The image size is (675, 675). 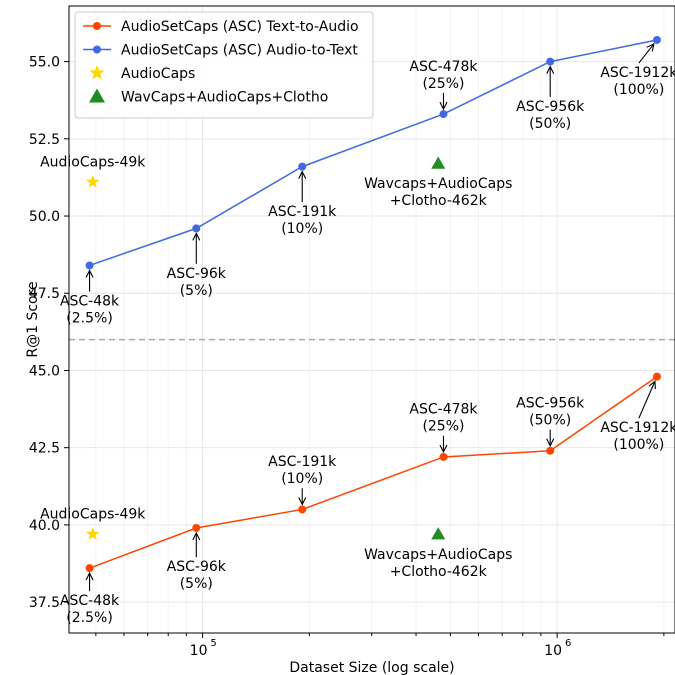 I want to click on legend-item: AudioCaps, so click(x=142, y=73).